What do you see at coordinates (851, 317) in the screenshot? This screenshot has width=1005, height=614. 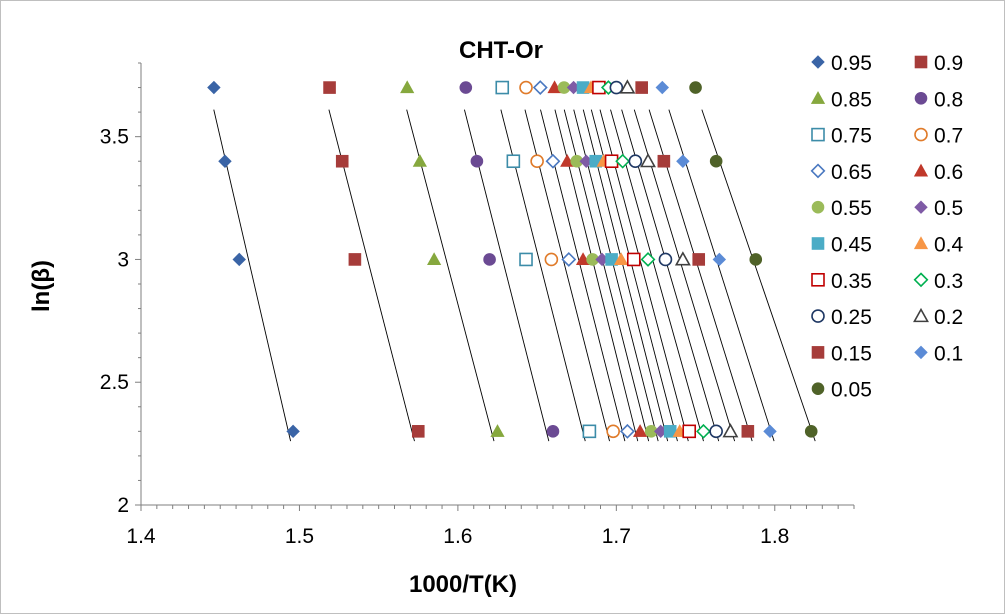 I see `legend-label-0.25: 0.25` at bounding box center [851, 317].